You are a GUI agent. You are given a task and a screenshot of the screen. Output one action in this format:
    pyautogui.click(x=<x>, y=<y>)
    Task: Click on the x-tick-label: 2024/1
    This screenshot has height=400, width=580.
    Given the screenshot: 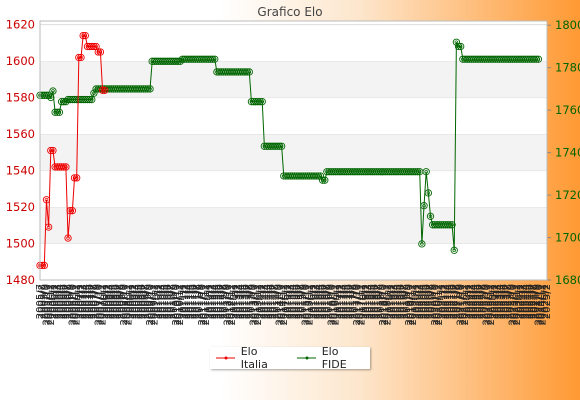 What is the action you would take?
    pyautogui.click(x=519, y=301)
    